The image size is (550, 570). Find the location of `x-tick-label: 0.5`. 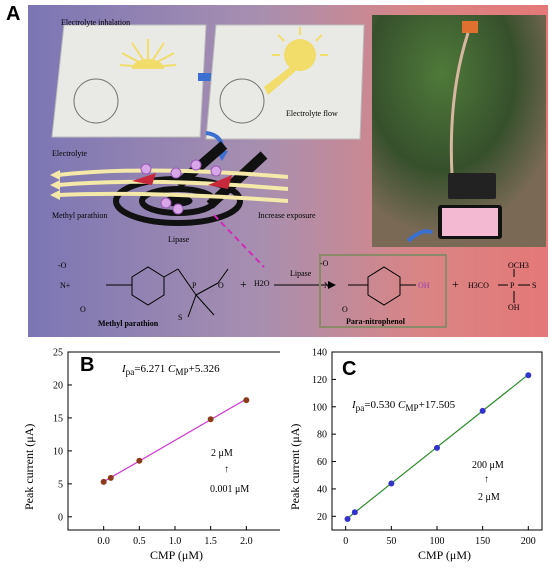

x-tick-label: 0.5 is located at coordinates (139, 541).